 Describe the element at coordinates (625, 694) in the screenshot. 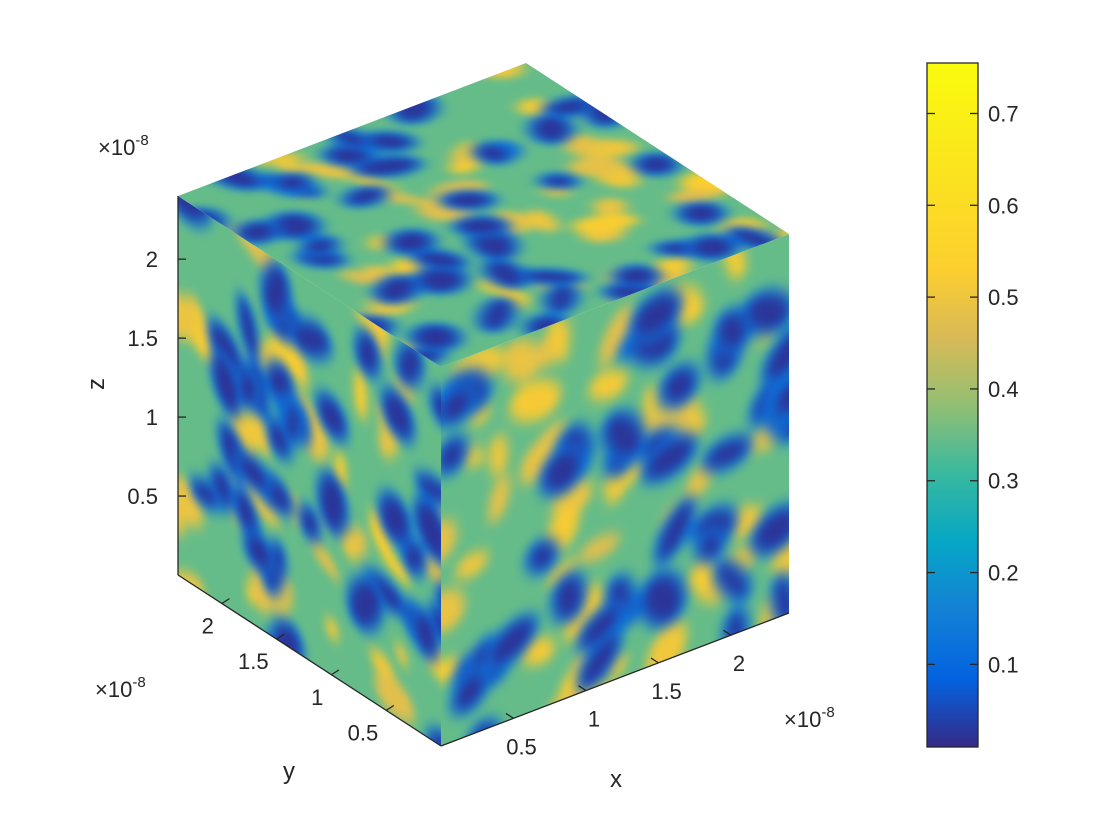

I see `x-axis-ticks: 0.5 1 1.5 2` at that location.